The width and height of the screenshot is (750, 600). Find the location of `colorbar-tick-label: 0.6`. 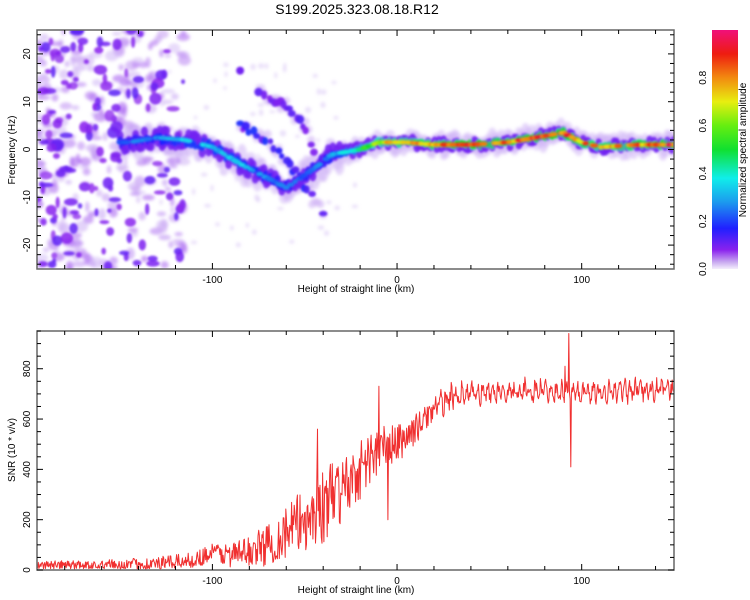

colorbar-tick-label: 0.6 is located at coordinates (703, 125).